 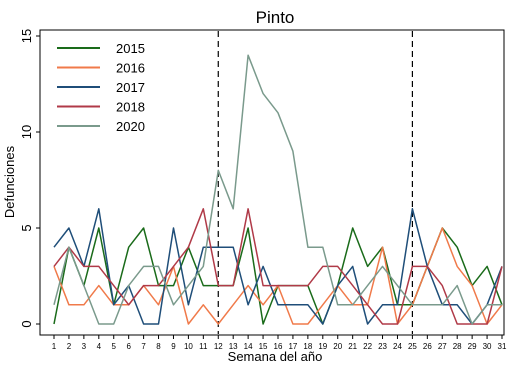 I want to click on x-tick-label: 20, so click(x=337, y=346).